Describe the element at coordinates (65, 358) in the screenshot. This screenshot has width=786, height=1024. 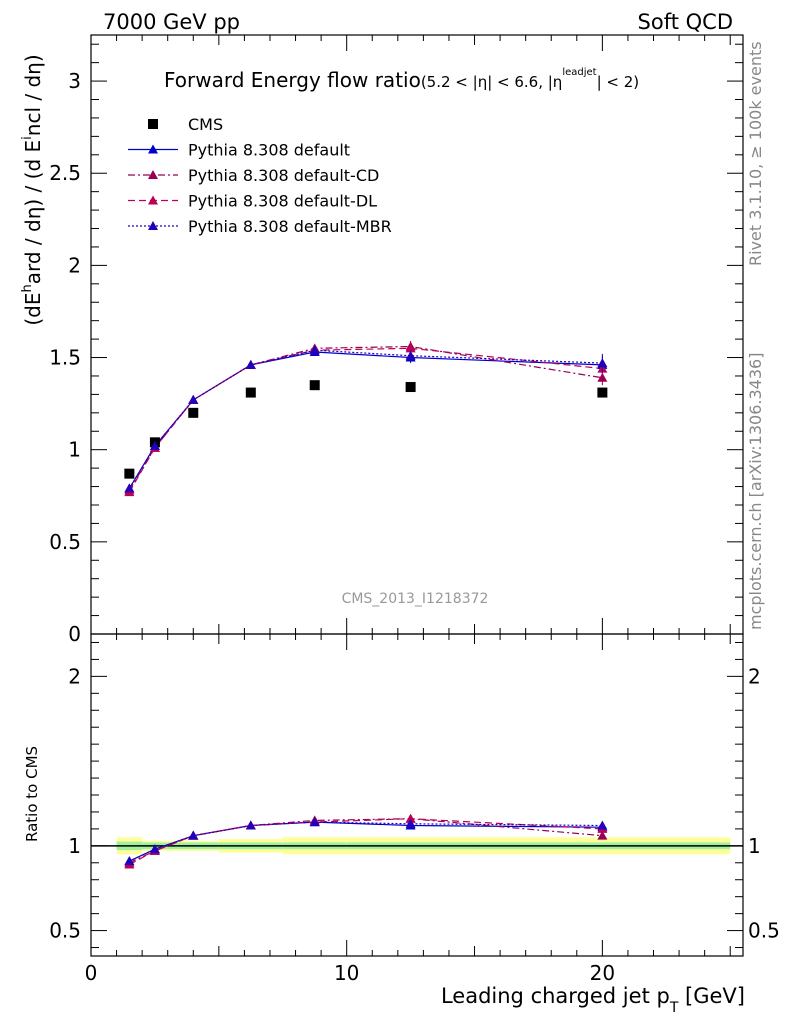
I see `y-tick-label-3: 1.5` at that location.